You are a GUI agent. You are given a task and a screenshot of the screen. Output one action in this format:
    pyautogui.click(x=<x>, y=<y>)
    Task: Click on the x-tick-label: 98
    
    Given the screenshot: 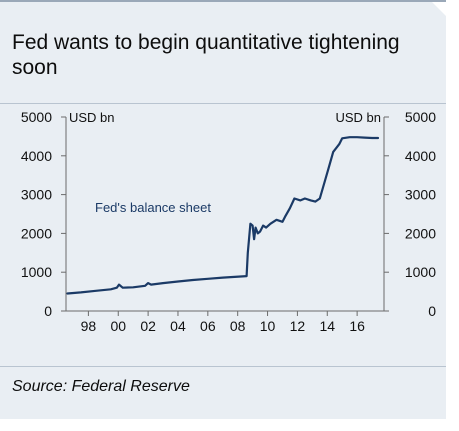 What is the action you would take?
    pyautogui.click(x=89, y=326)
    